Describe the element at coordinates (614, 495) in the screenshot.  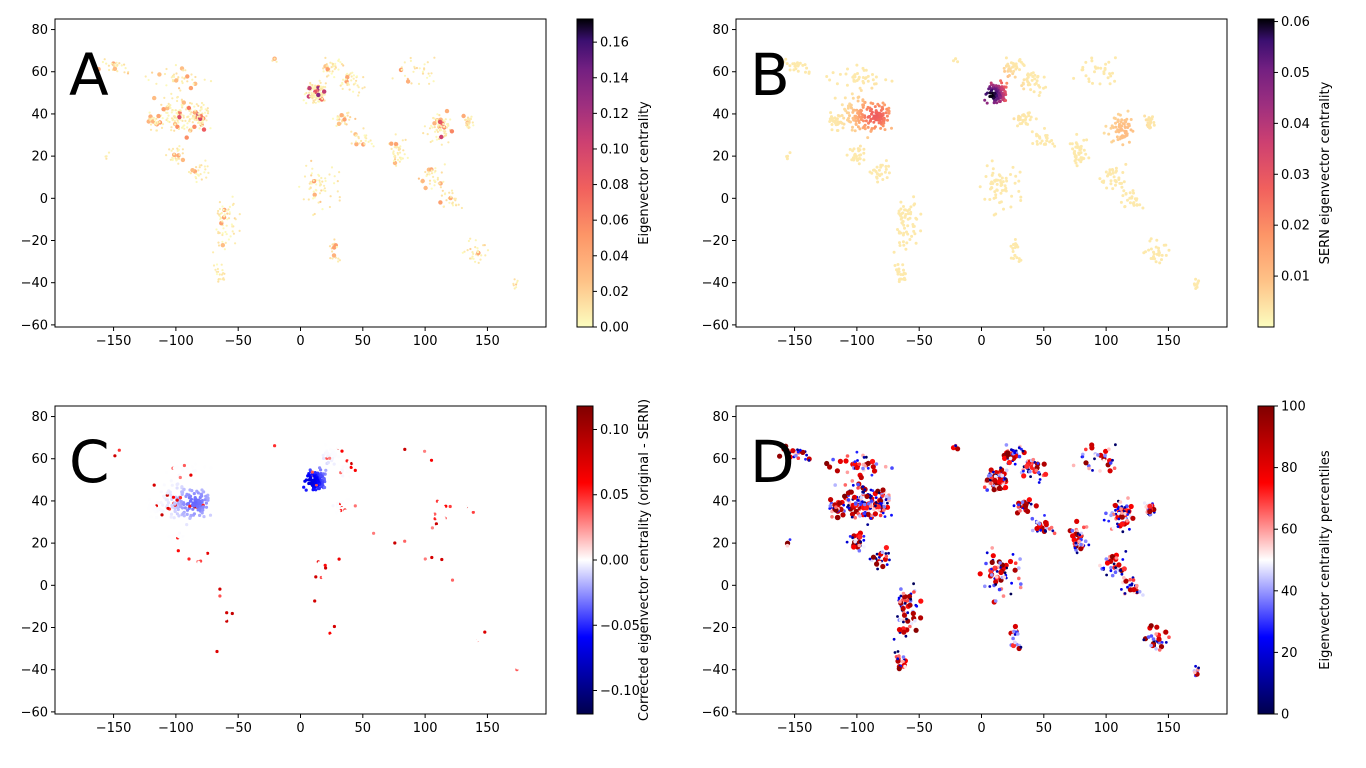
I see `colorbar-tick-label: 0.05` at that location.